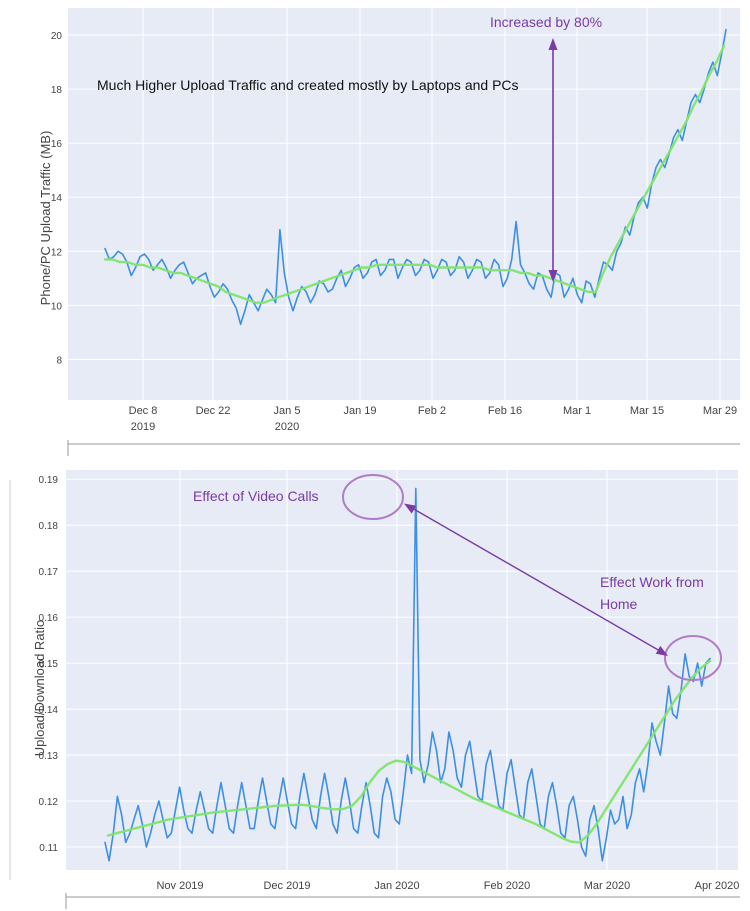 Image resolution: width=750 pixels, height=911 pixels. What do you see at coordinates (213, 411) in the screenshot?
I see `x-tick-label: Dec 22` at bounding box center [213, 411].